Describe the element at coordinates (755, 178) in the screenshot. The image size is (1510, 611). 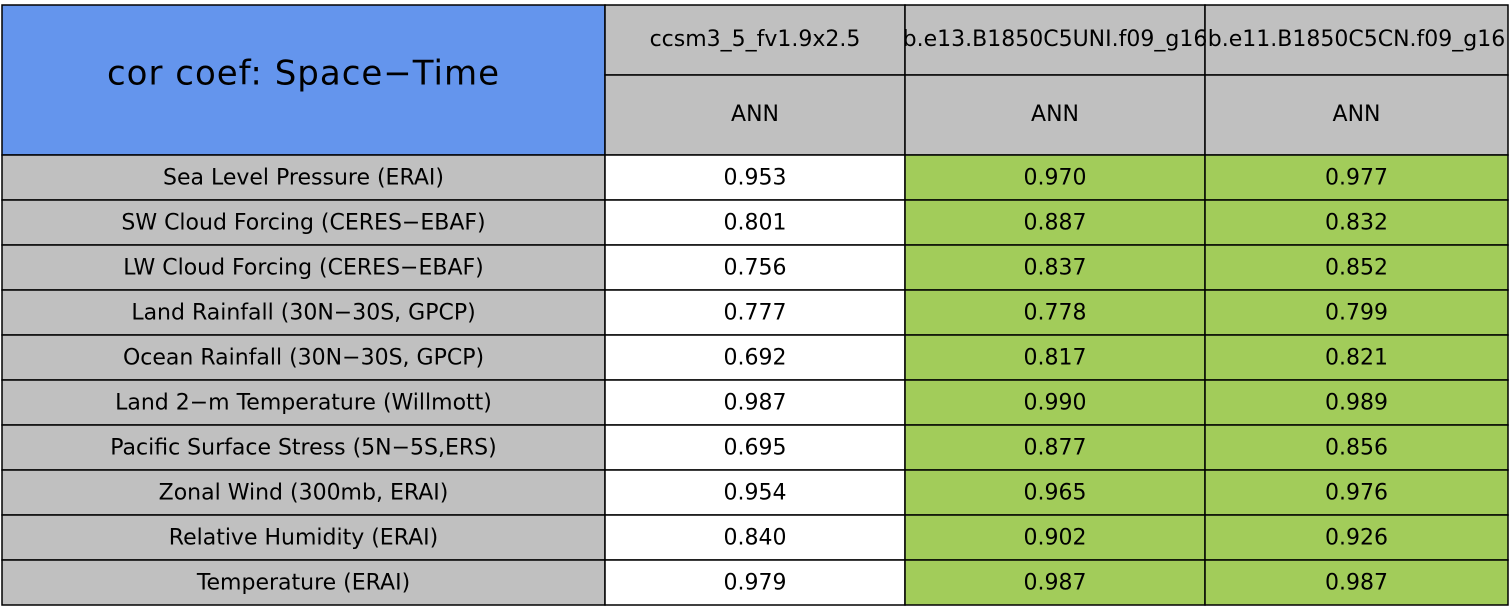
I see `cell-value: 0.953` at that location.